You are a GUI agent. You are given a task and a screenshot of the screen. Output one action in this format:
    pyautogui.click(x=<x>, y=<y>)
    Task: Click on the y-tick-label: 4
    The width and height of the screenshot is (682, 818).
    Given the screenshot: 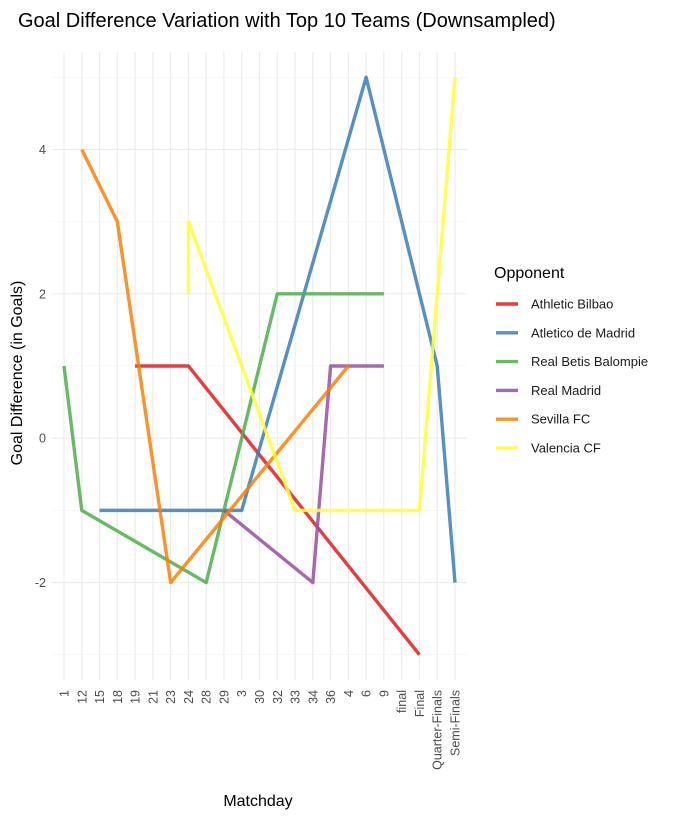 What is the action you would take?
    pyautogui.click(x=42, y=150)
    